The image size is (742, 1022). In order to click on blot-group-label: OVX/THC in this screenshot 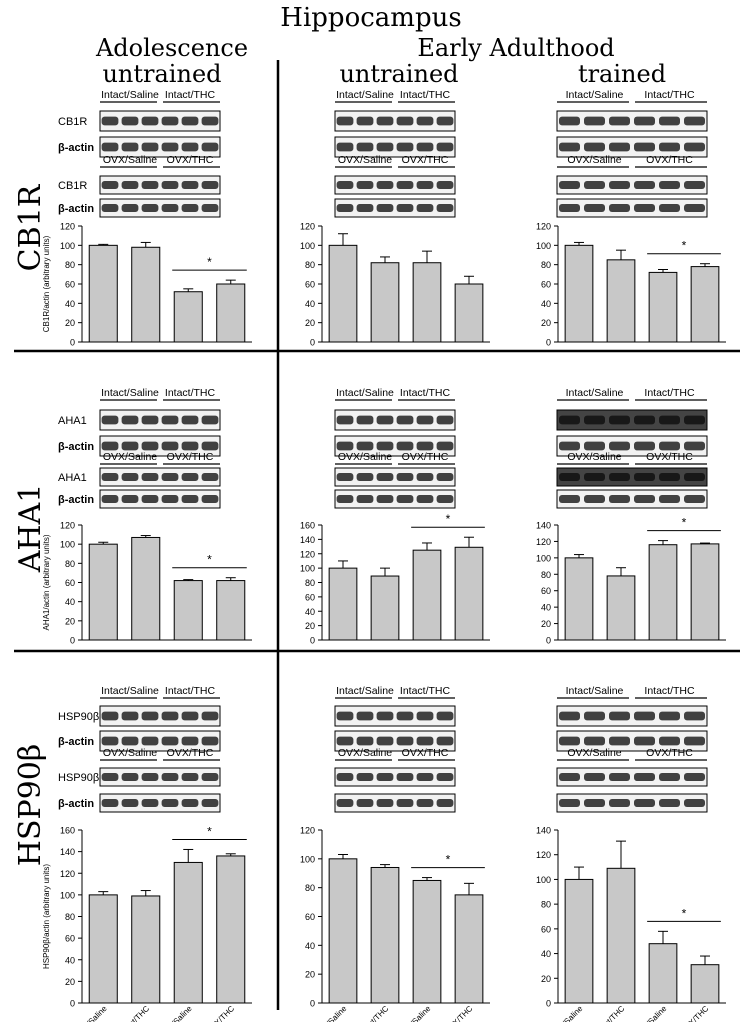, I will do `click(669, 457)`.